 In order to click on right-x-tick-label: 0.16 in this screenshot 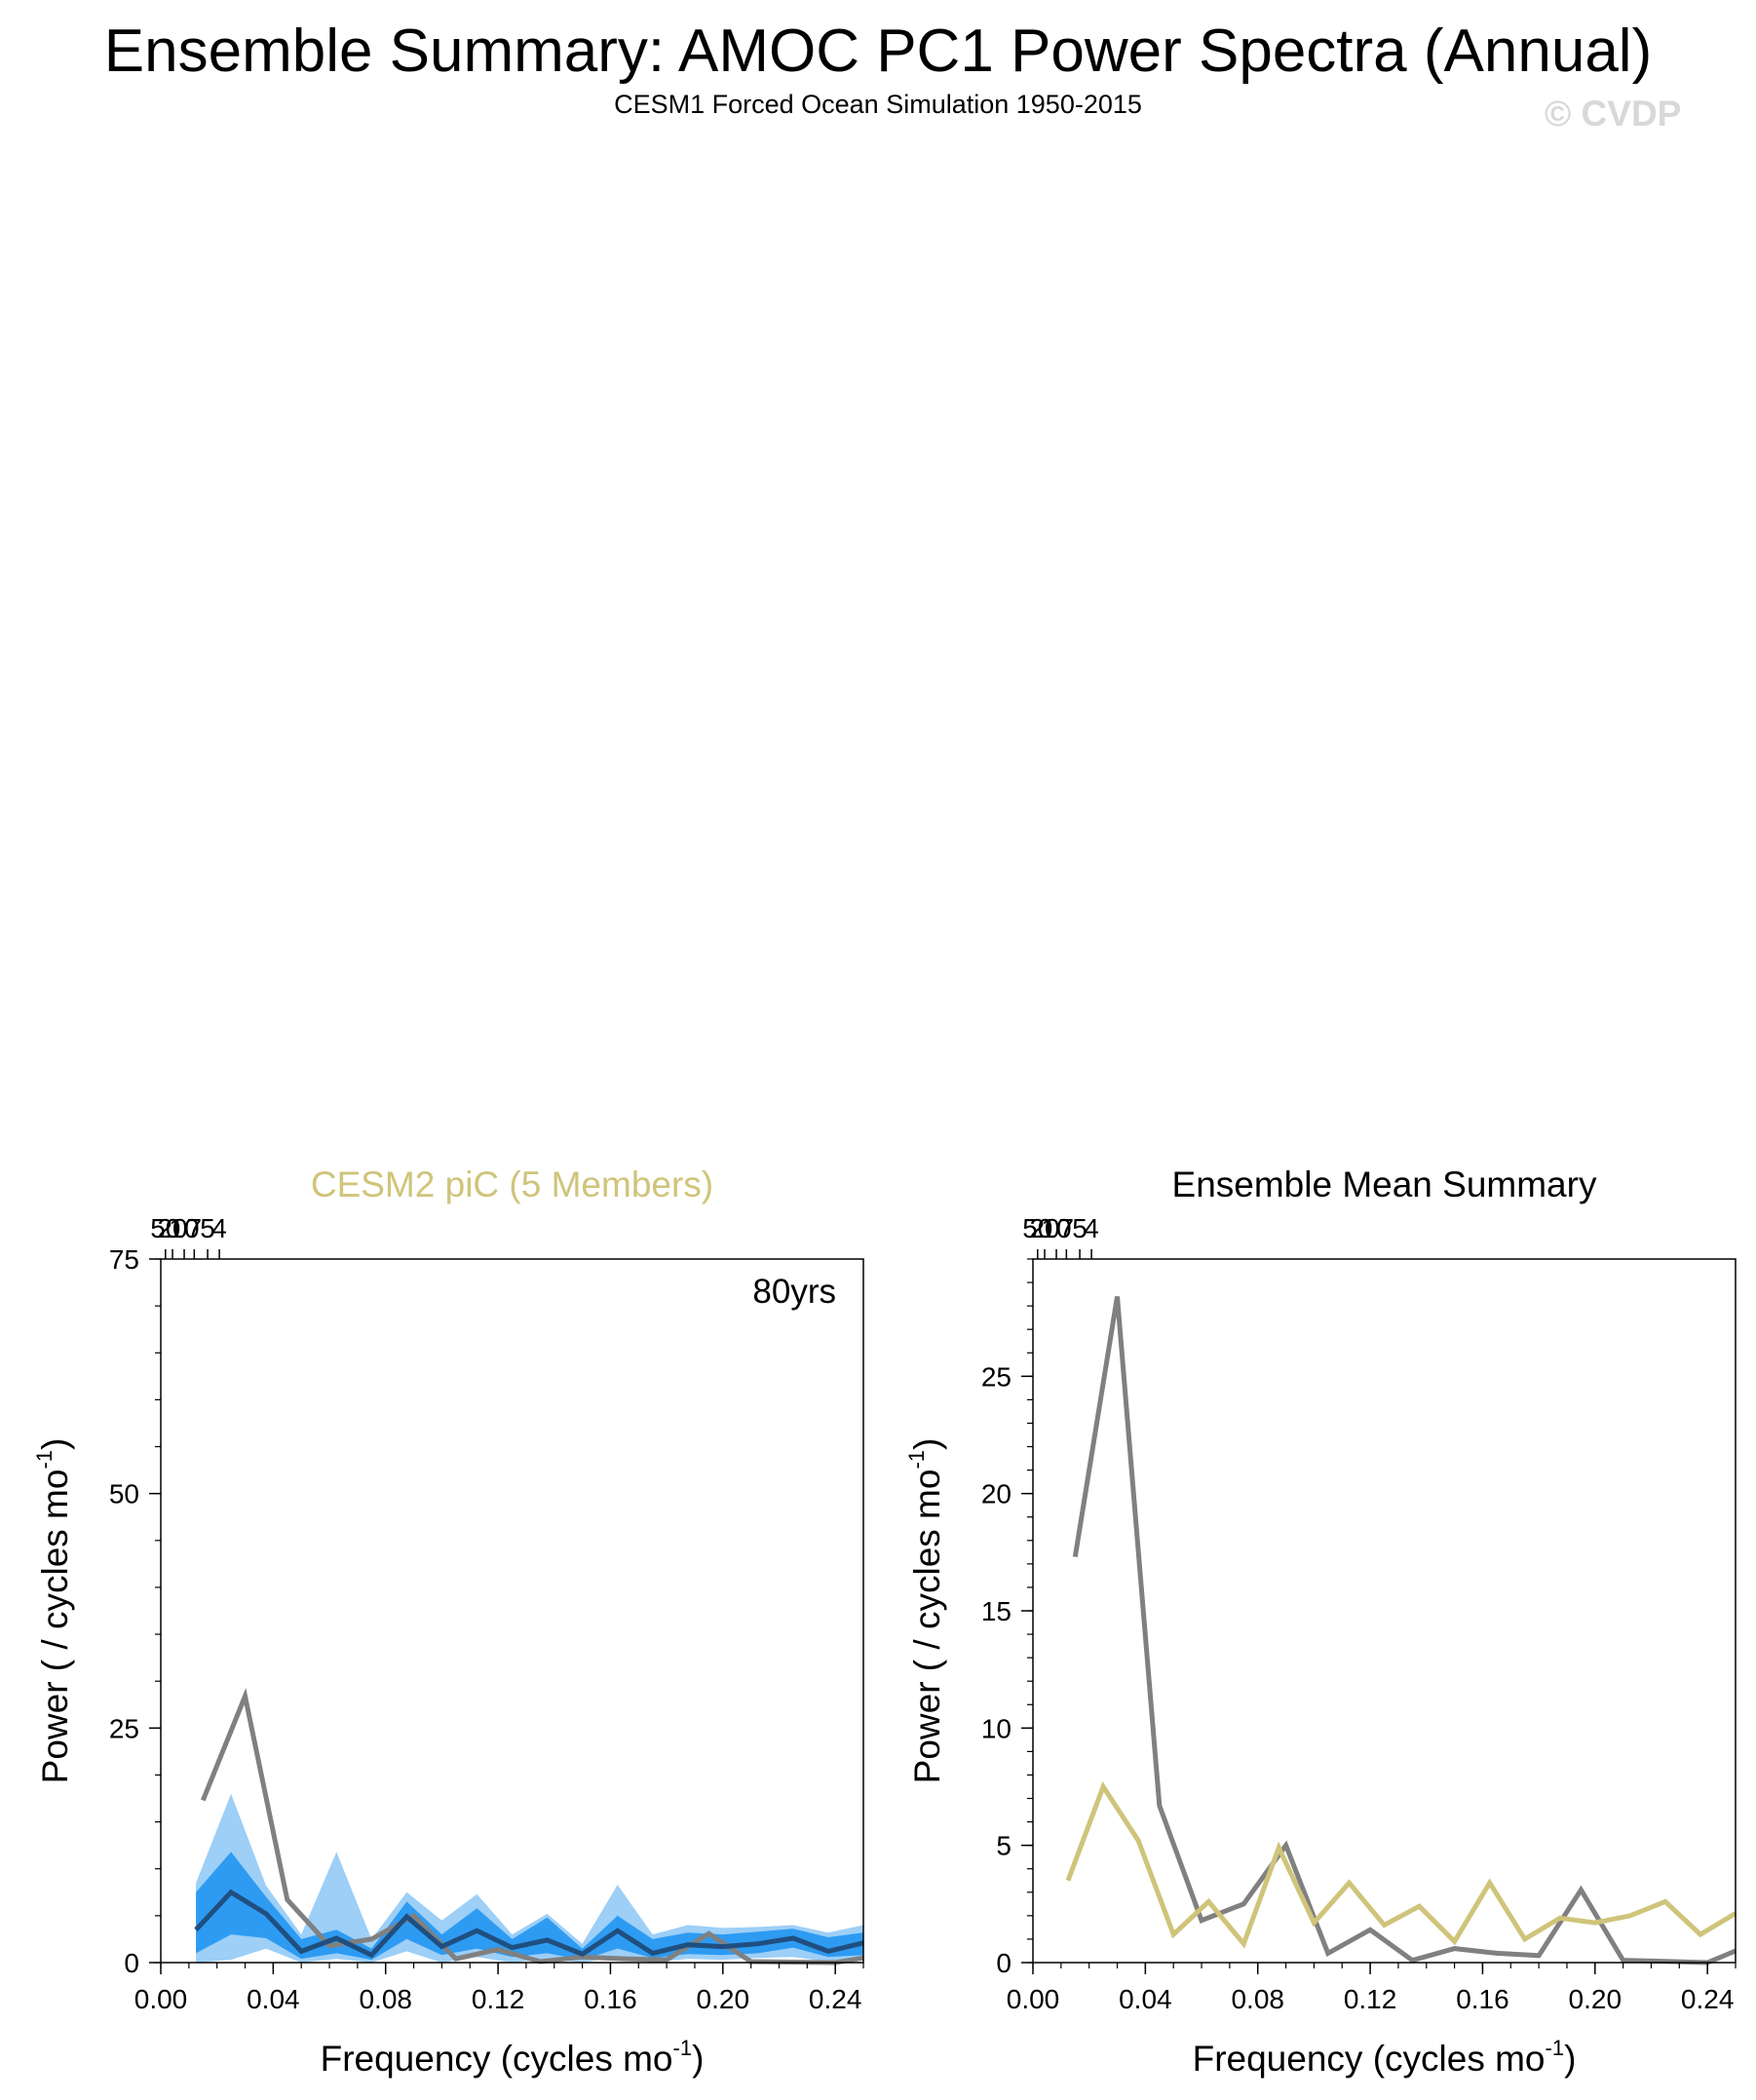, I will do `click(1483, 1999)`.